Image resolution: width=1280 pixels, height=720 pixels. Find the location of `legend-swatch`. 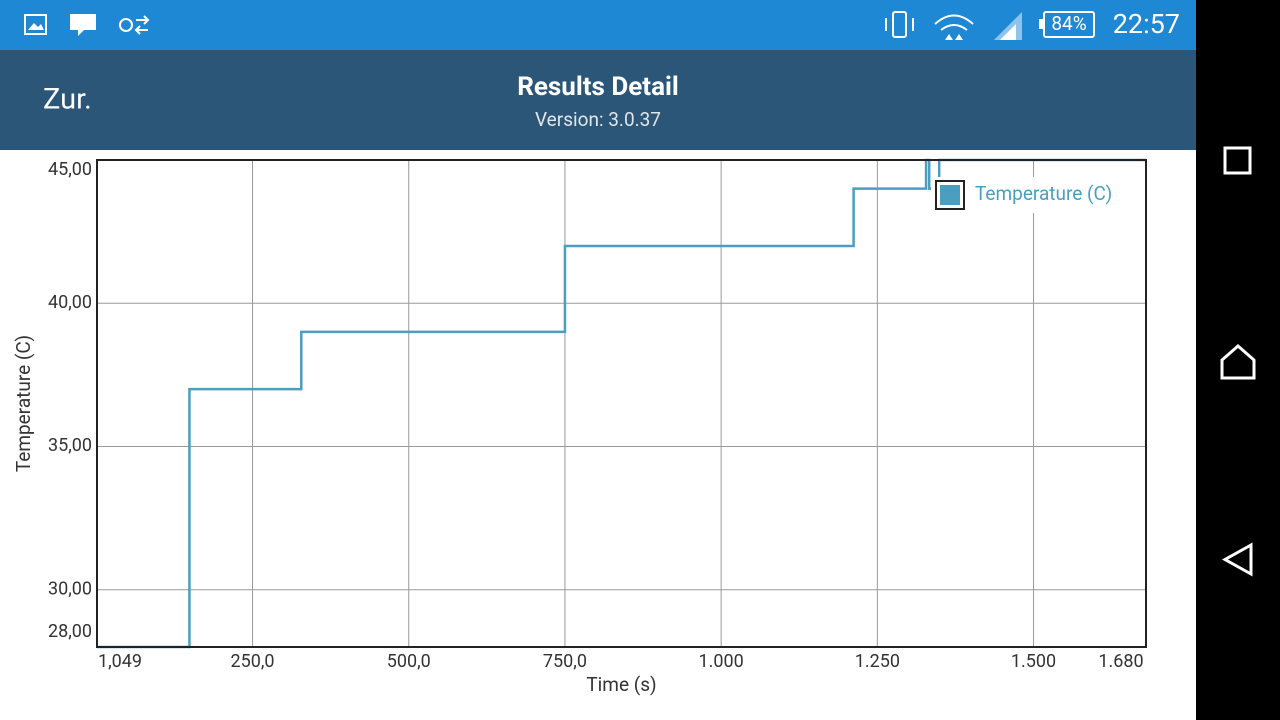

legend-swatch is located at coordinates (950, 195).